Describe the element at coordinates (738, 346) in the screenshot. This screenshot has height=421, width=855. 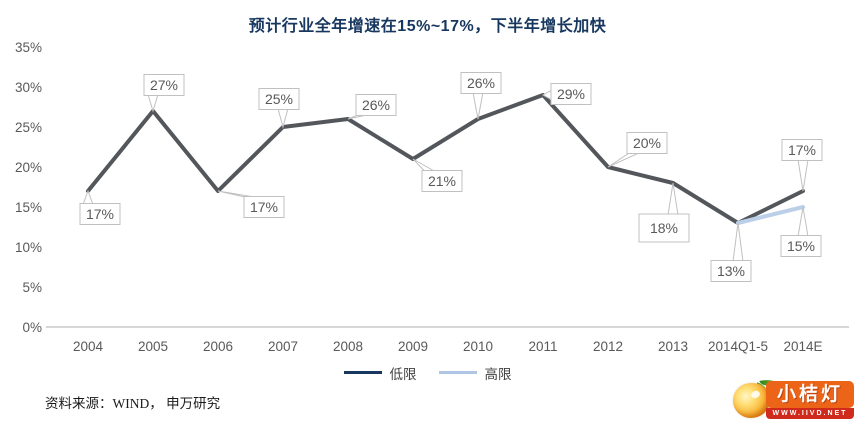
I see `x-tick-label: 2014Q1-5` at that location.